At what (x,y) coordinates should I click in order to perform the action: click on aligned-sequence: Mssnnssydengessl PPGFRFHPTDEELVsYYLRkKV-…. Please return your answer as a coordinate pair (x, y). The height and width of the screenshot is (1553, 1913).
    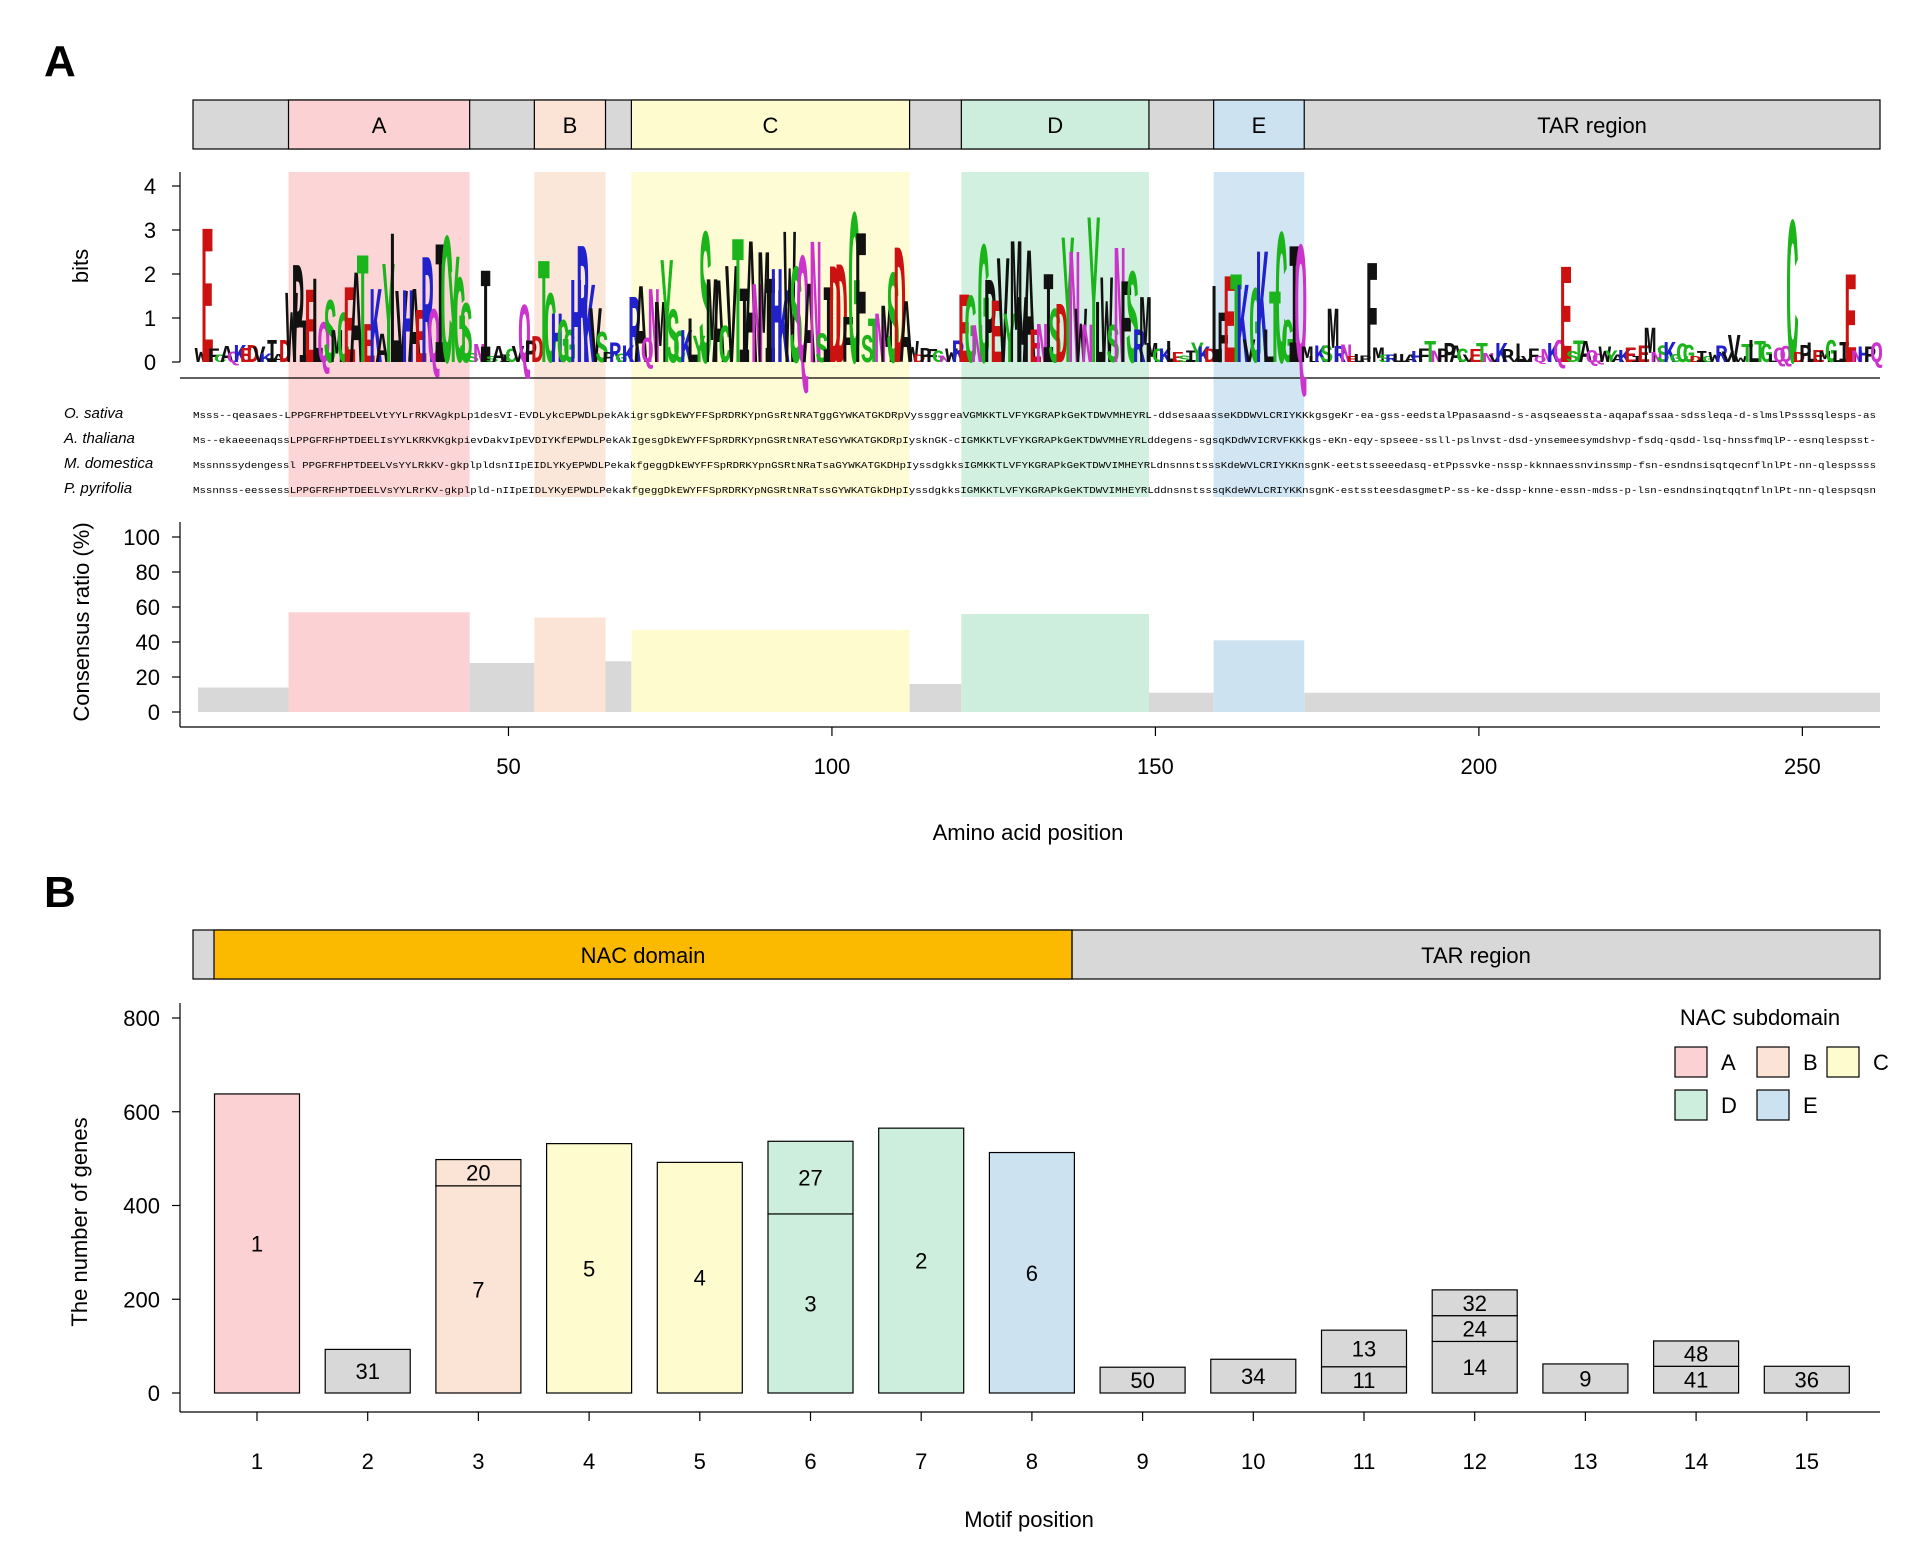
    Looking at the image, I should click on (1034, 465).